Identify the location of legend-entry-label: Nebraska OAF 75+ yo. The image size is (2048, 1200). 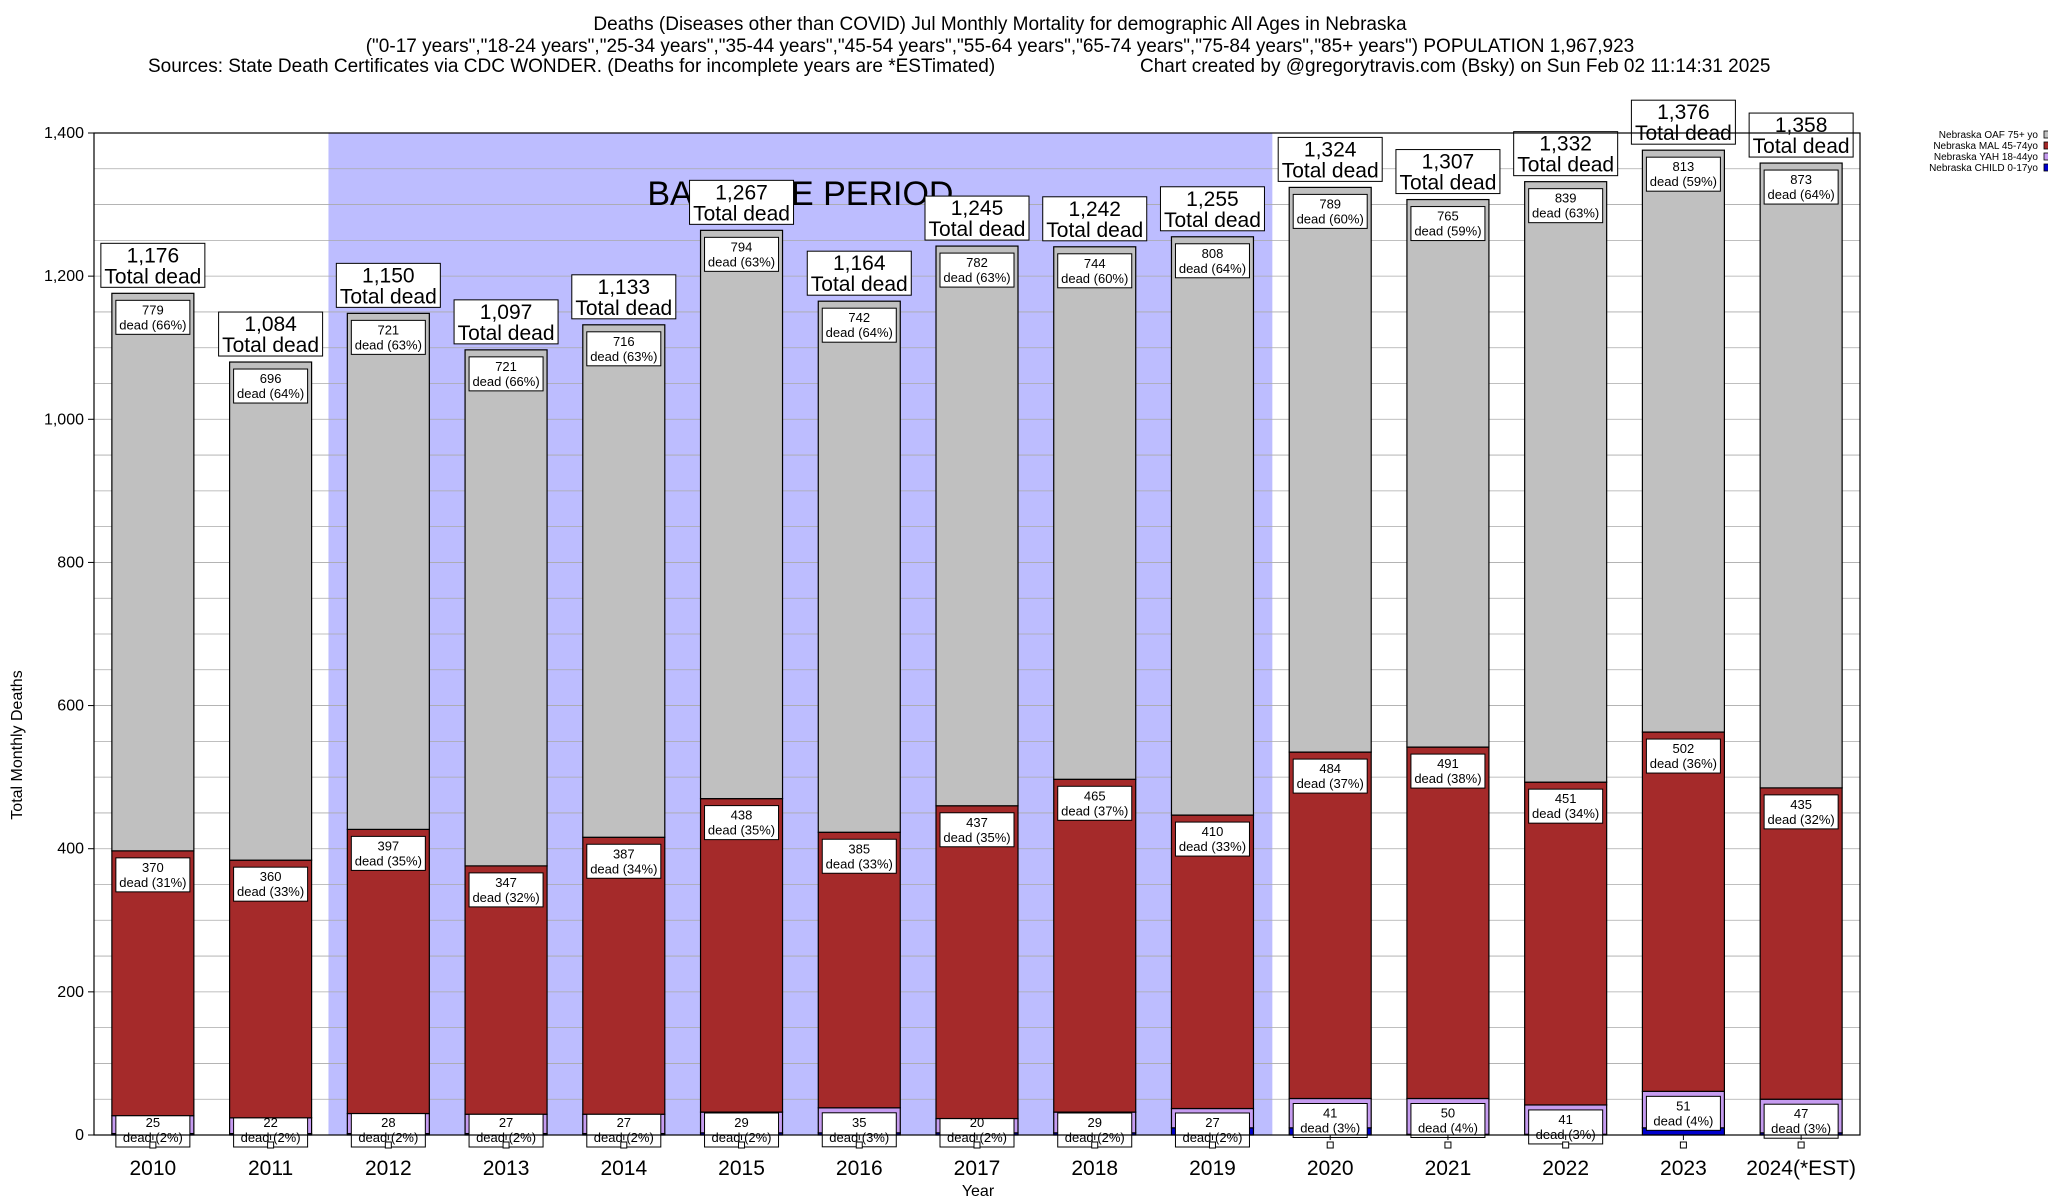
(1989, 135).